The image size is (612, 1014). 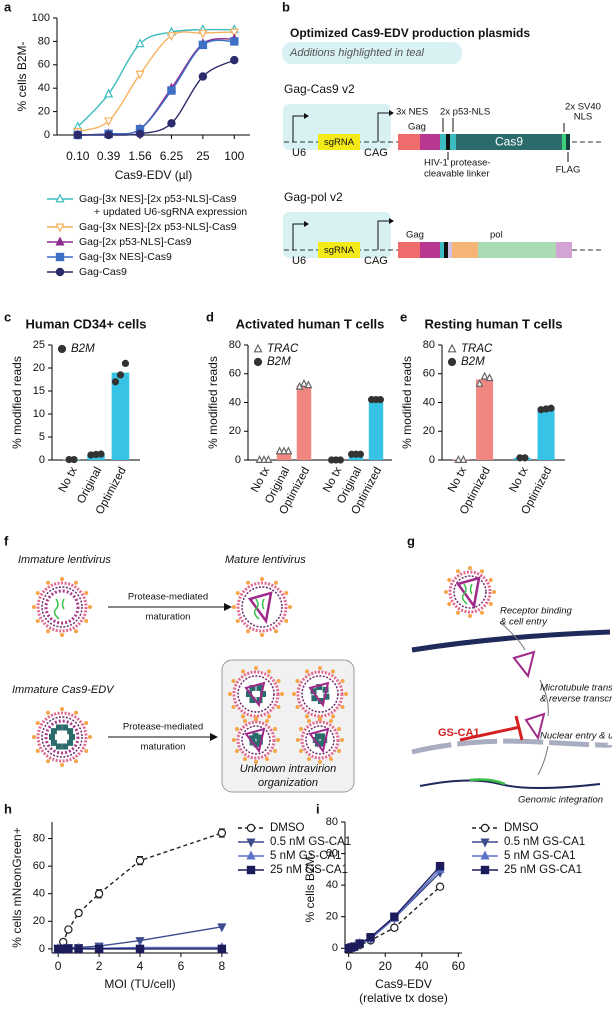 I want to click on step-label: Receptor binding, so click(x=536, y=611).